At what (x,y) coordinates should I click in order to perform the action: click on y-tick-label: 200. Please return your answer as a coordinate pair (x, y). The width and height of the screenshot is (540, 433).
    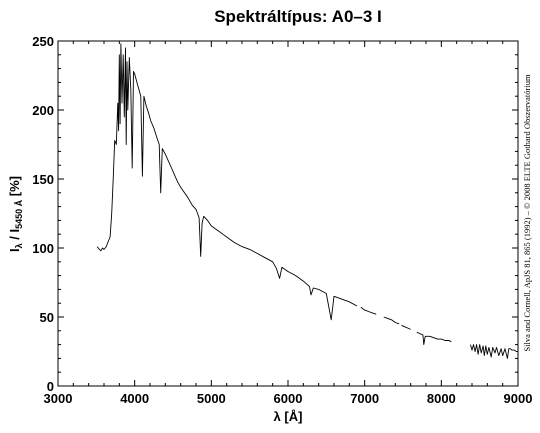
    Looking at the image, I should click on (43, 110).